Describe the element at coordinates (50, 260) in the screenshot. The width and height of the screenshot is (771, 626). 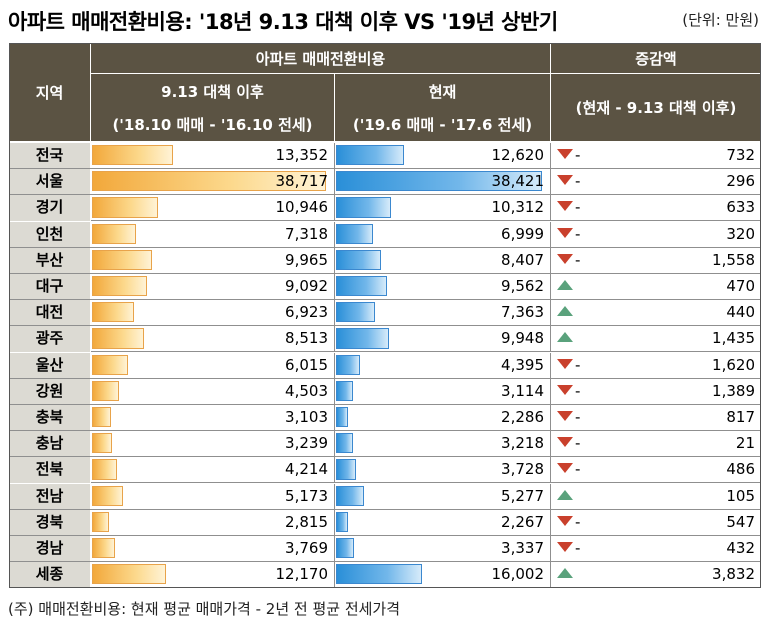
I see `region-cell: 부산` at that location.